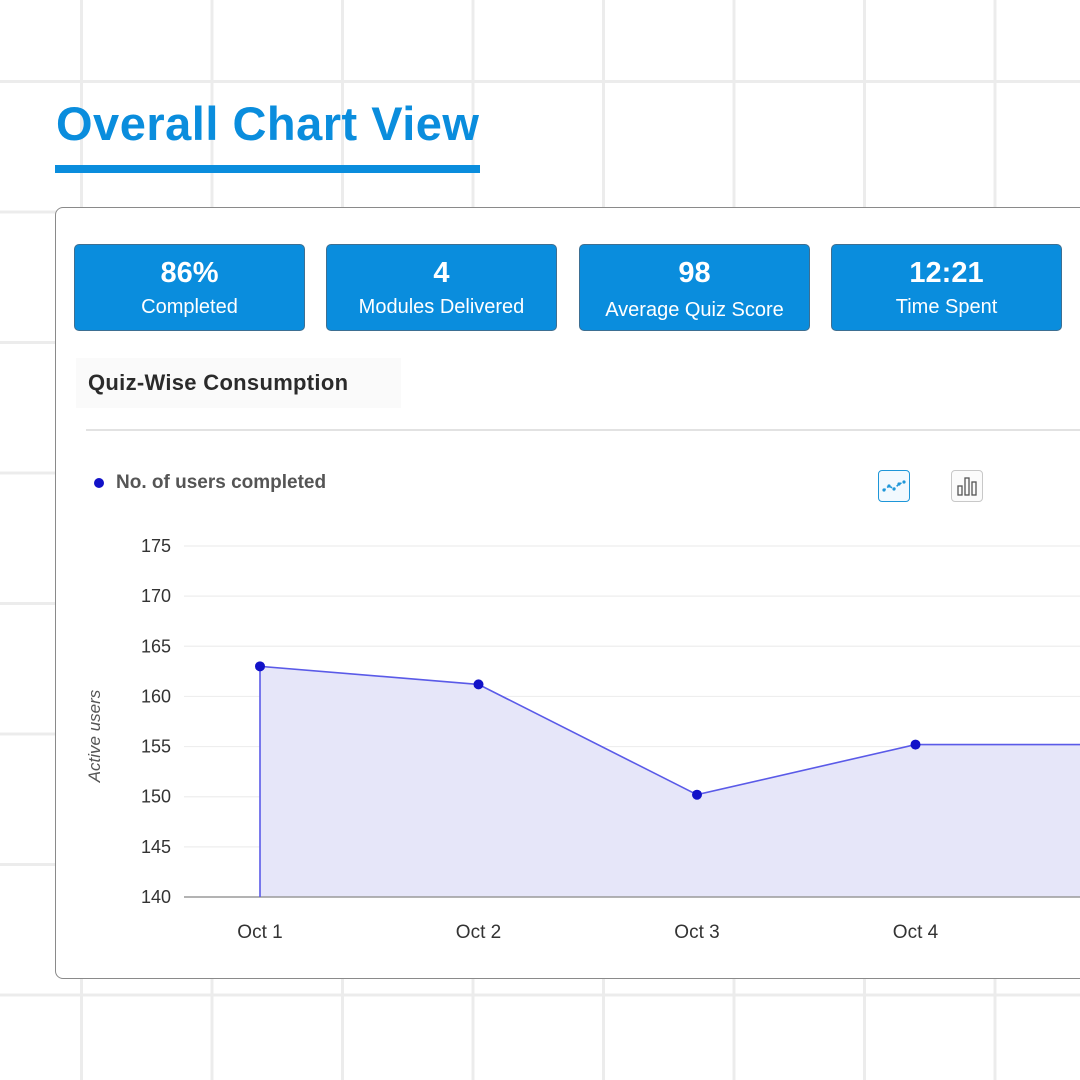 The image size is (1080, 1080). What do you see at coordinates (189, 273) in the screenshot?
I see `stat-value: 86%` at bounding box center [189, 273].